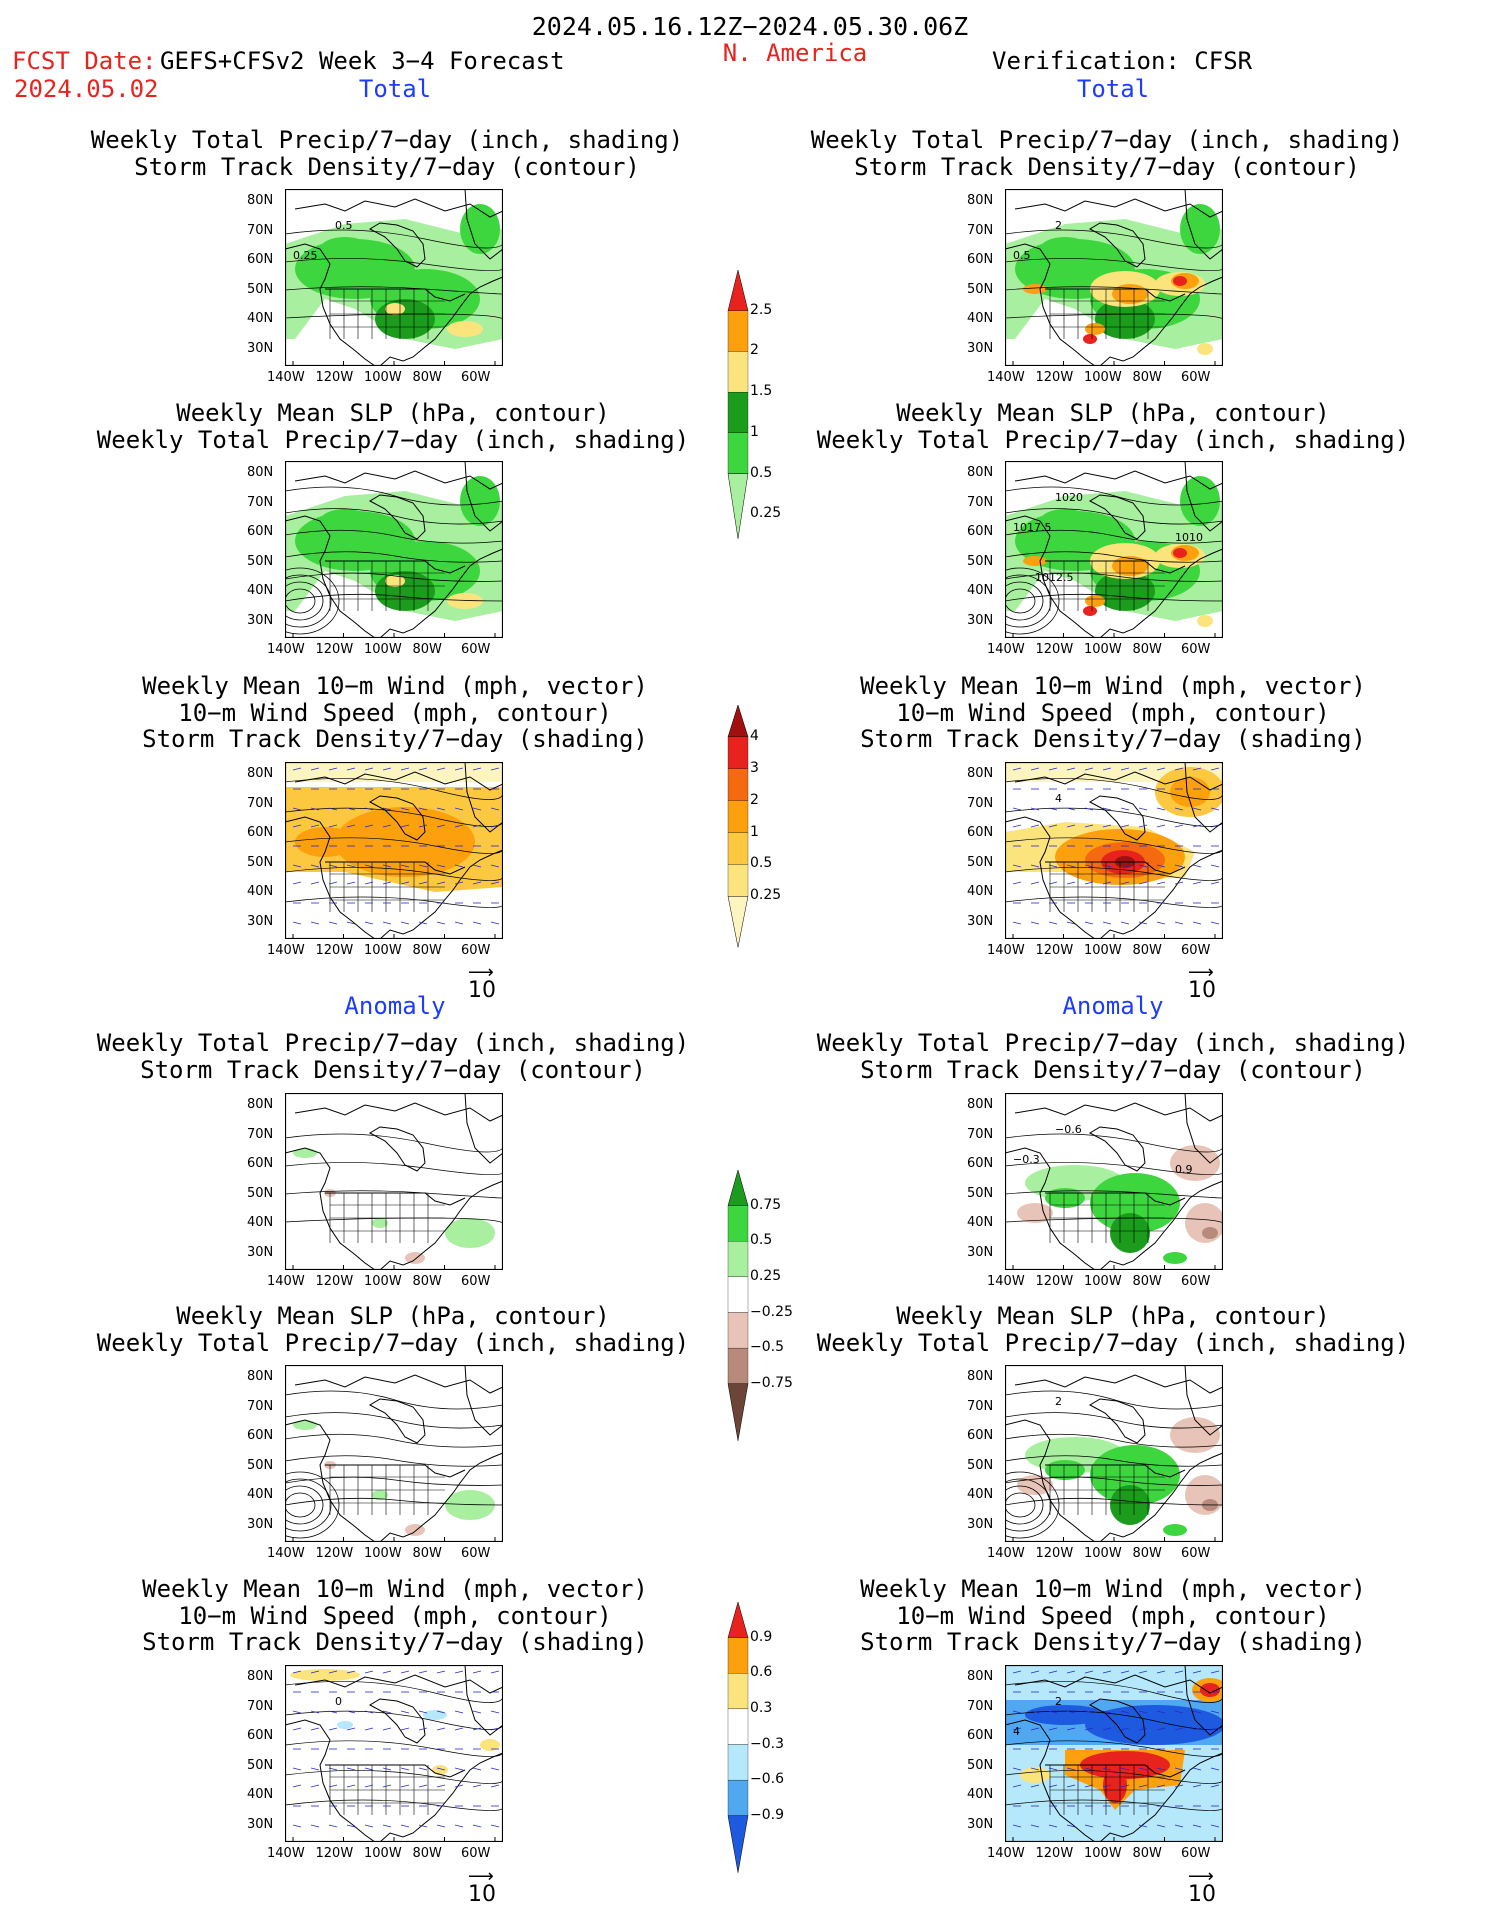  What do you see at coordinates (1113, 89) in the screenshot?
I see `section-total-right: Total` at bounding box center [1113, 89].